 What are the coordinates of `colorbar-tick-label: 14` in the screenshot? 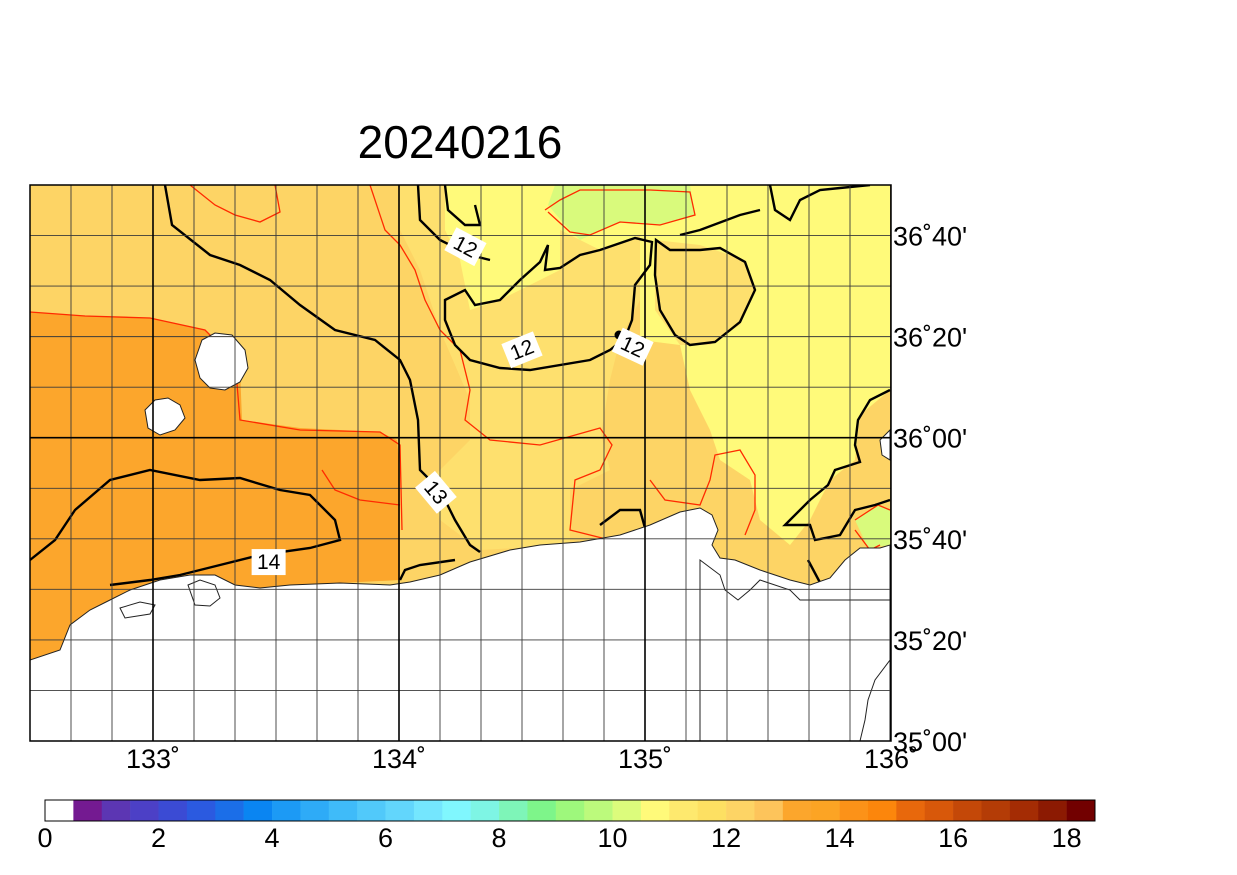 It's located at (840, 838).